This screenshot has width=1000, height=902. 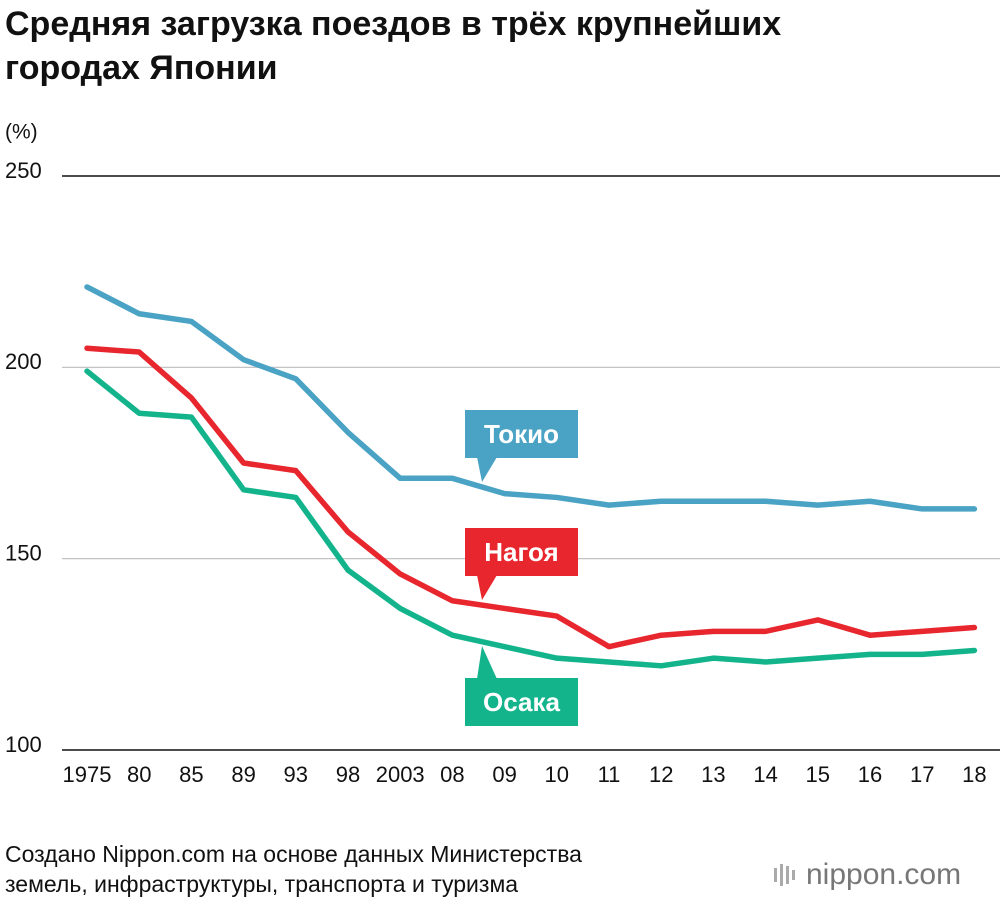 What do you see at coordinates (922, 774) in the screenshot?
I see `x-tick-label: 17` at bounding box center [922, 774].